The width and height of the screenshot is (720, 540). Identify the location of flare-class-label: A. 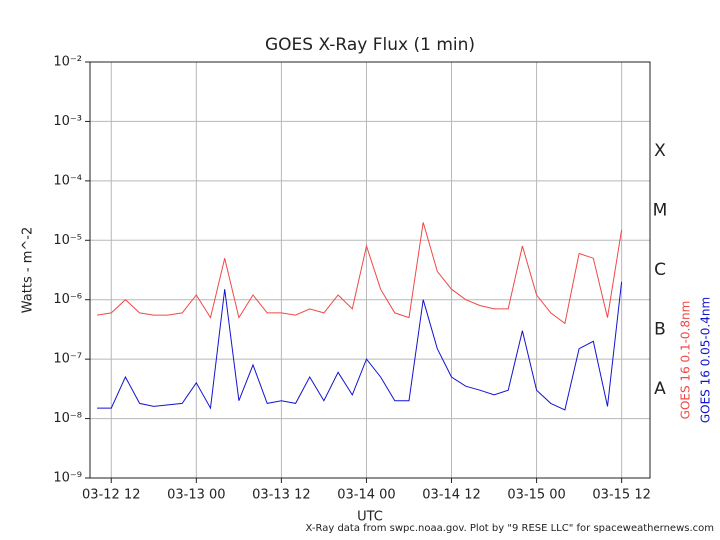
(660, 389).